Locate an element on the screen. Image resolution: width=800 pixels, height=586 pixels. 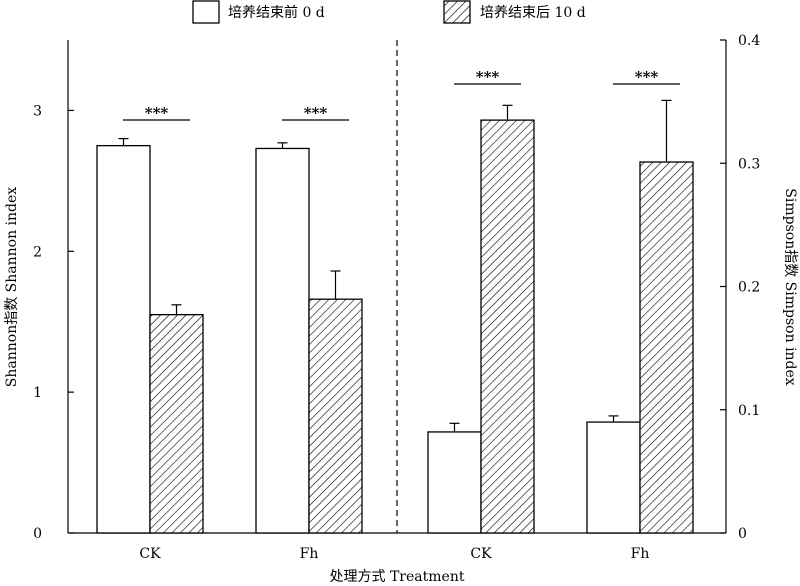
x-tick-labels: CK Fh CK Fh is located at coordinates (394, 554).